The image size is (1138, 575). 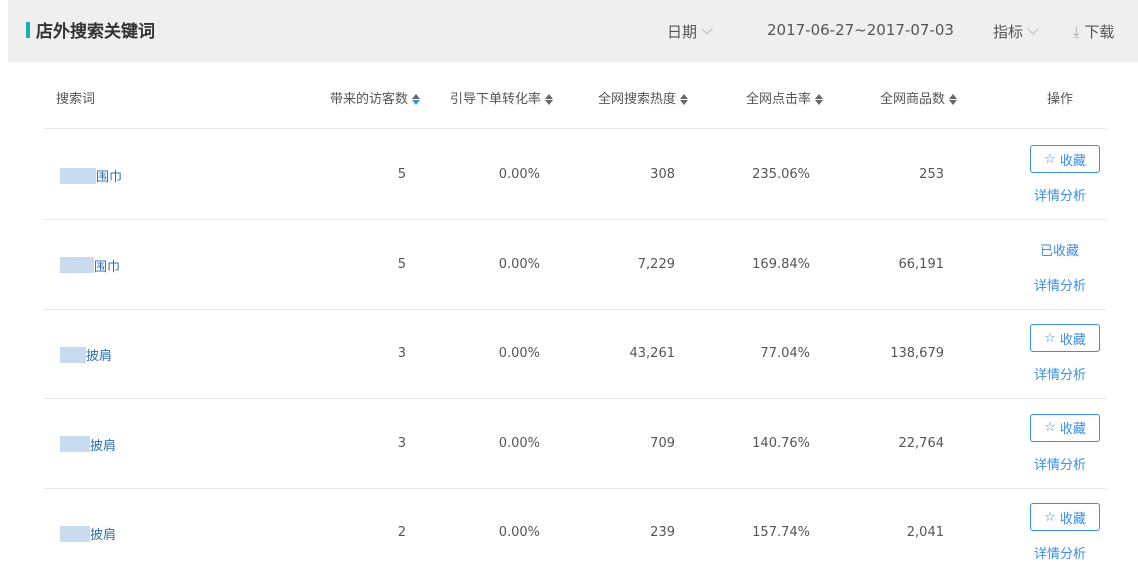 I want to click on column-label: 操作, so click(x=1060, y=99).